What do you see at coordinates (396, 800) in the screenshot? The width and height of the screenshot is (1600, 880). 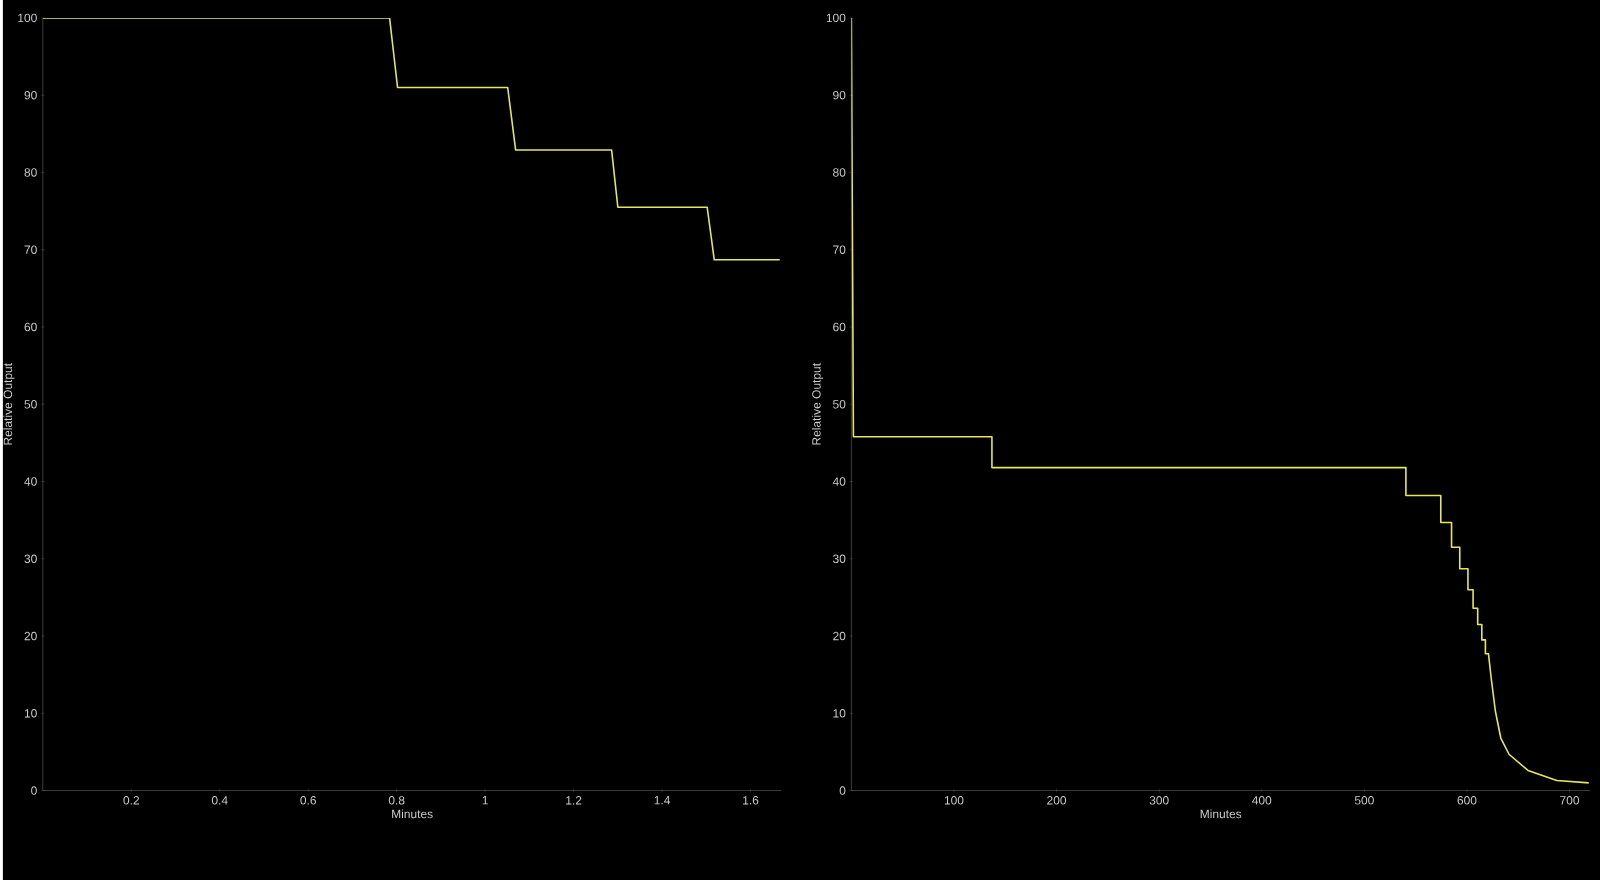 I see `x-tick-label: 0.8` at bounding box center [396, 800].